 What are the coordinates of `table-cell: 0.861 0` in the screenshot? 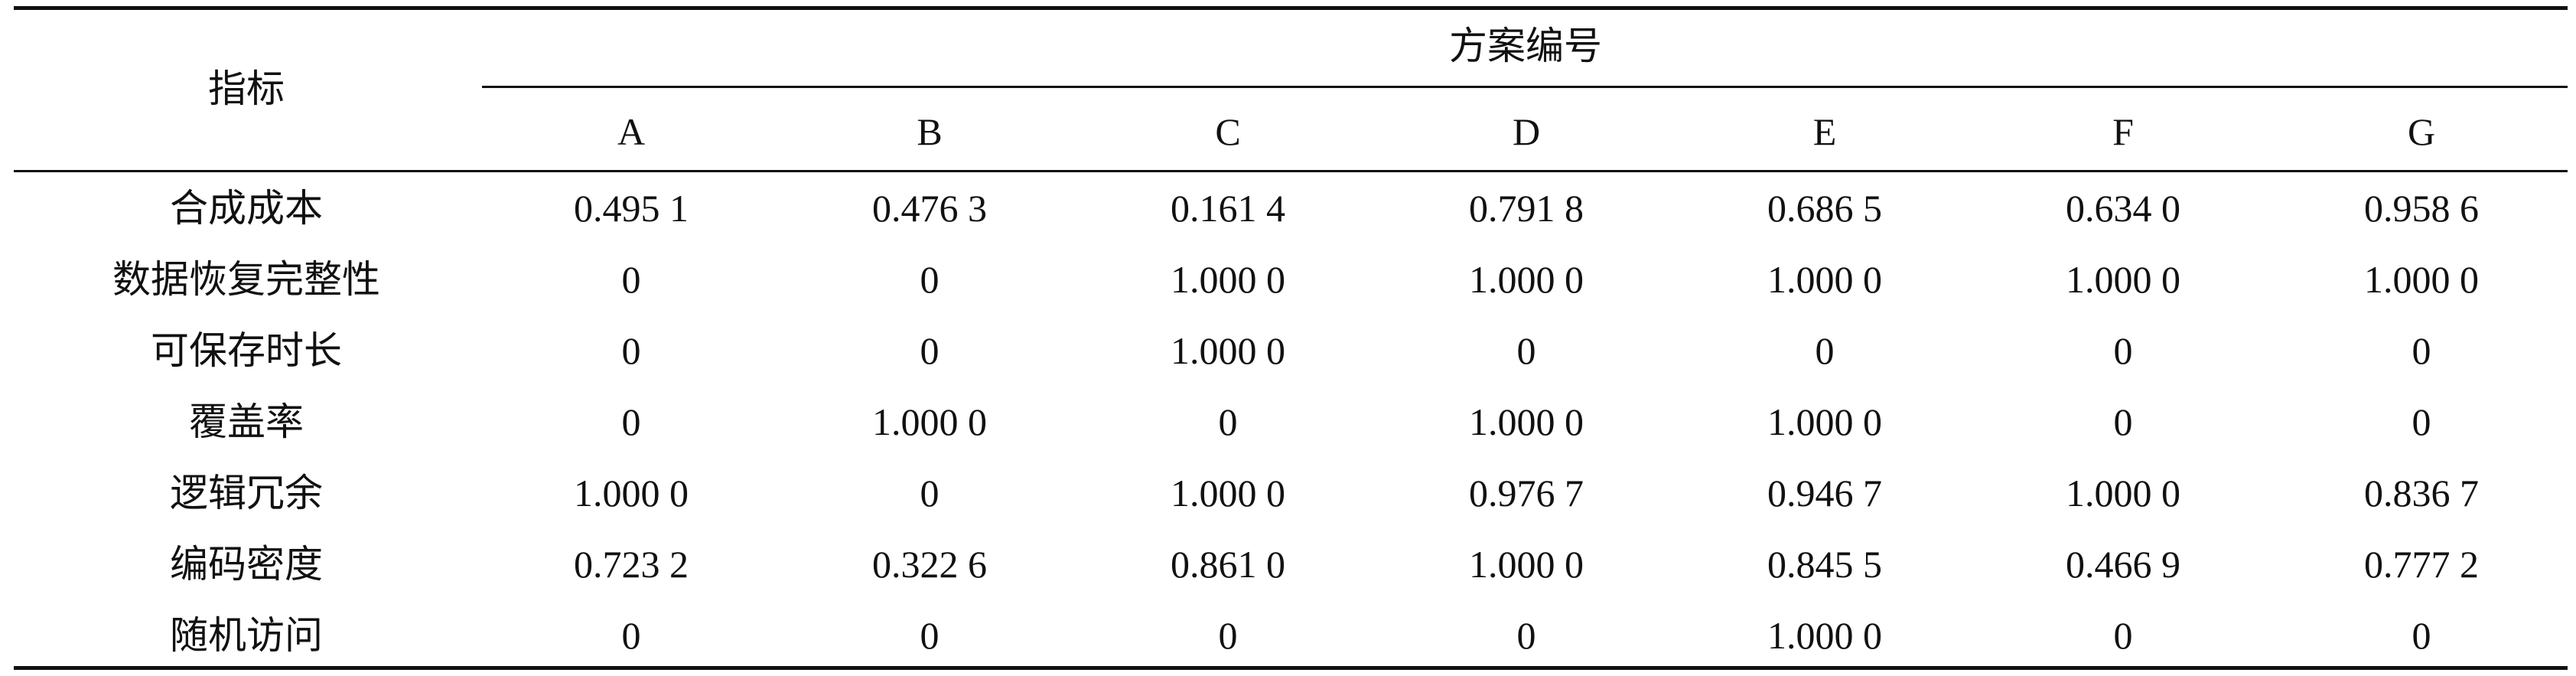 It's located at (1228, 564).